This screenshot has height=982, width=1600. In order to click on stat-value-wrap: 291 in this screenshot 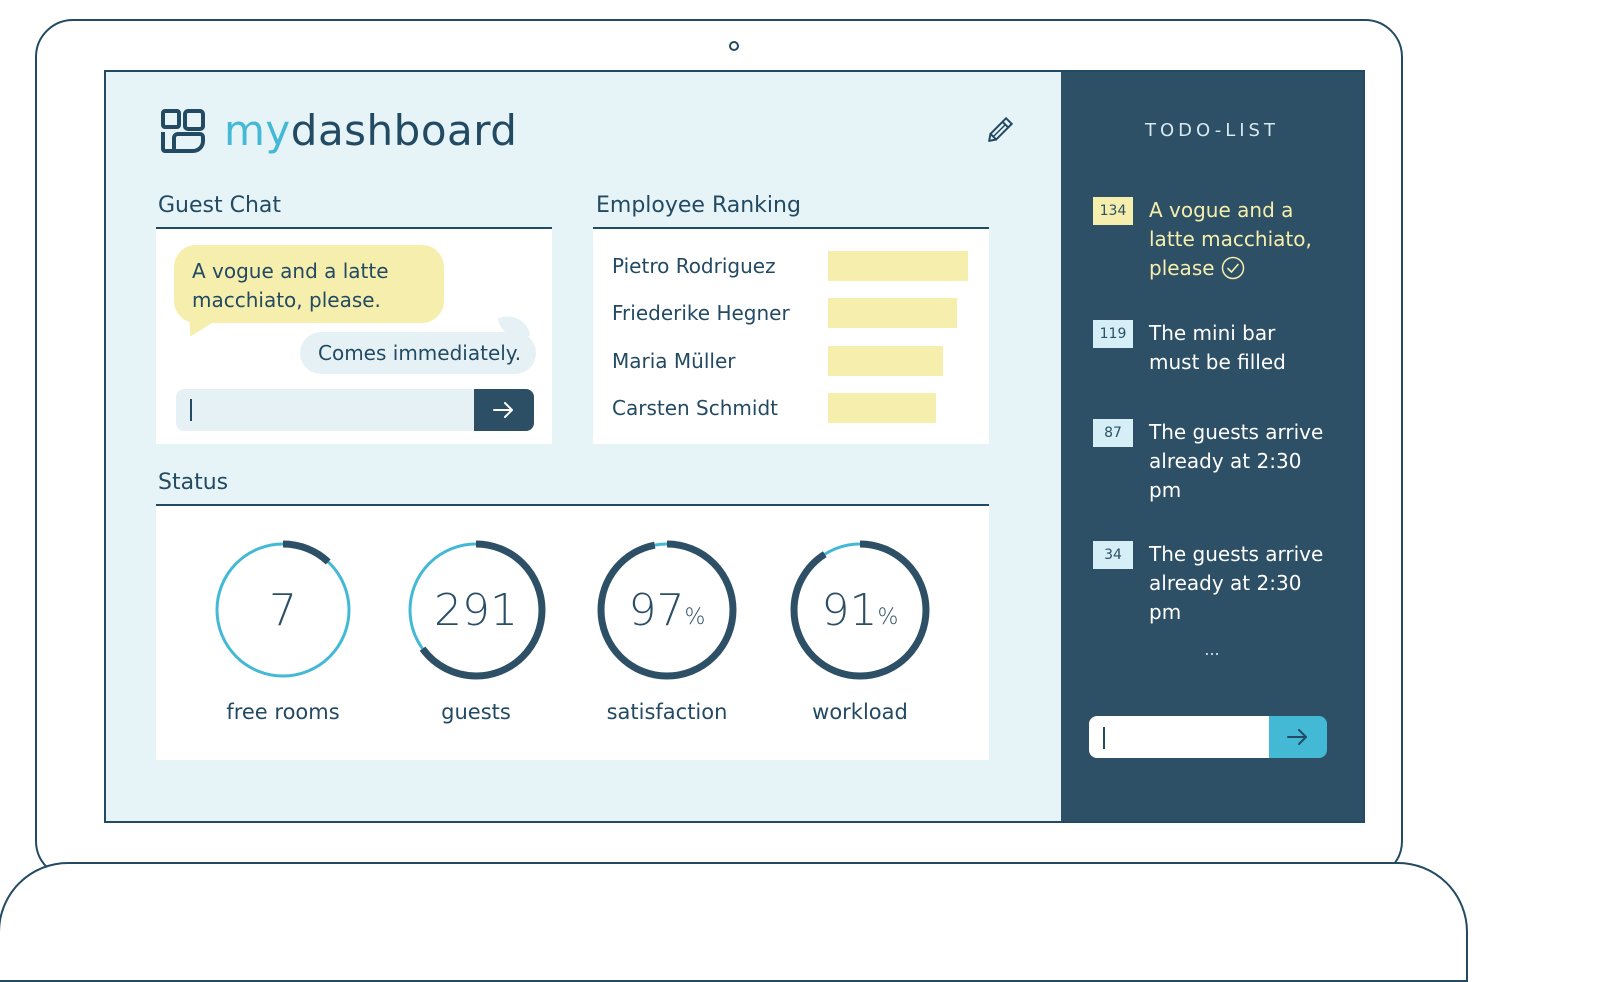, I will do `click(476, 610)`.